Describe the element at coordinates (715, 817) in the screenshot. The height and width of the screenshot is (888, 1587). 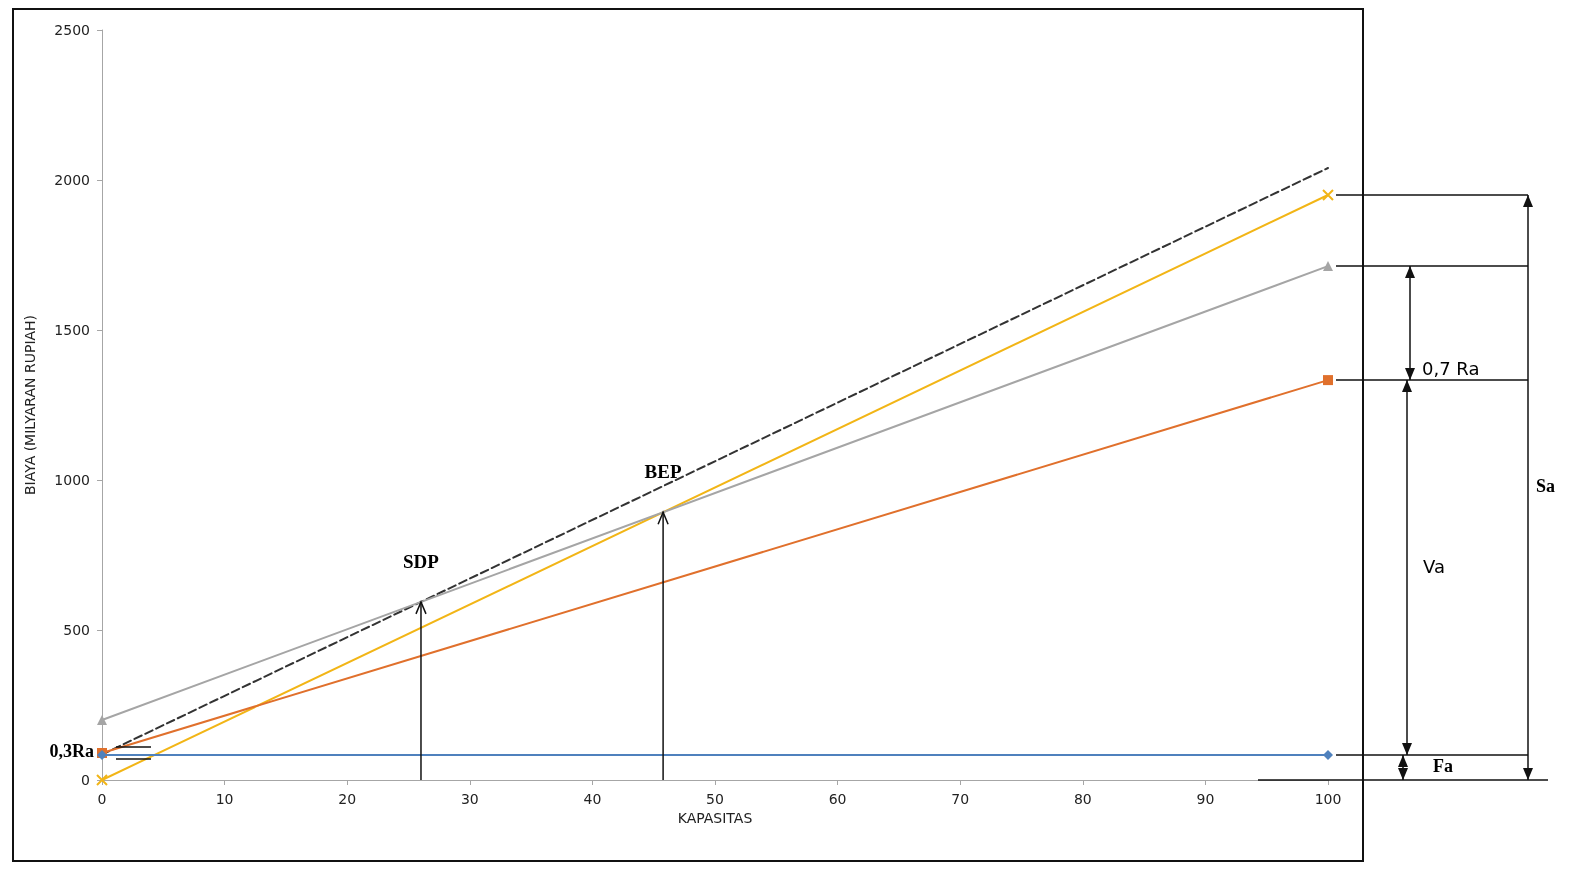
I see `x-axis-title: KAPASITAS` at that location.